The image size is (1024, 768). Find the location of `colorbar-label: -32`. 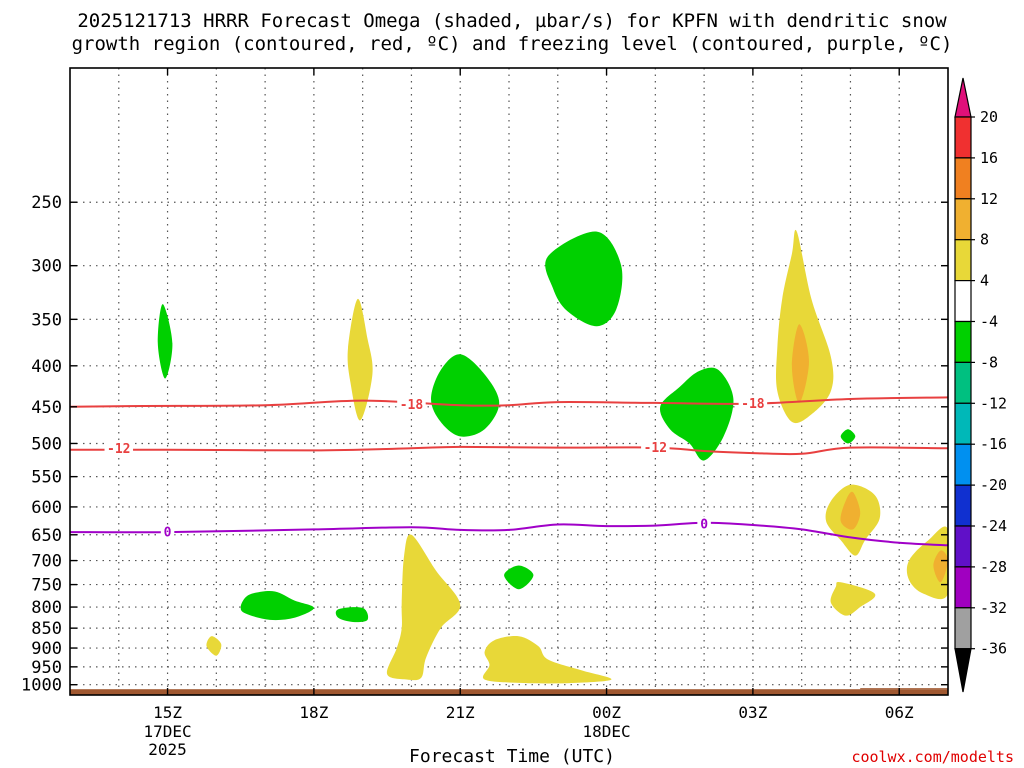

colorbar-label: -32 is located at coordinates (993, 608).